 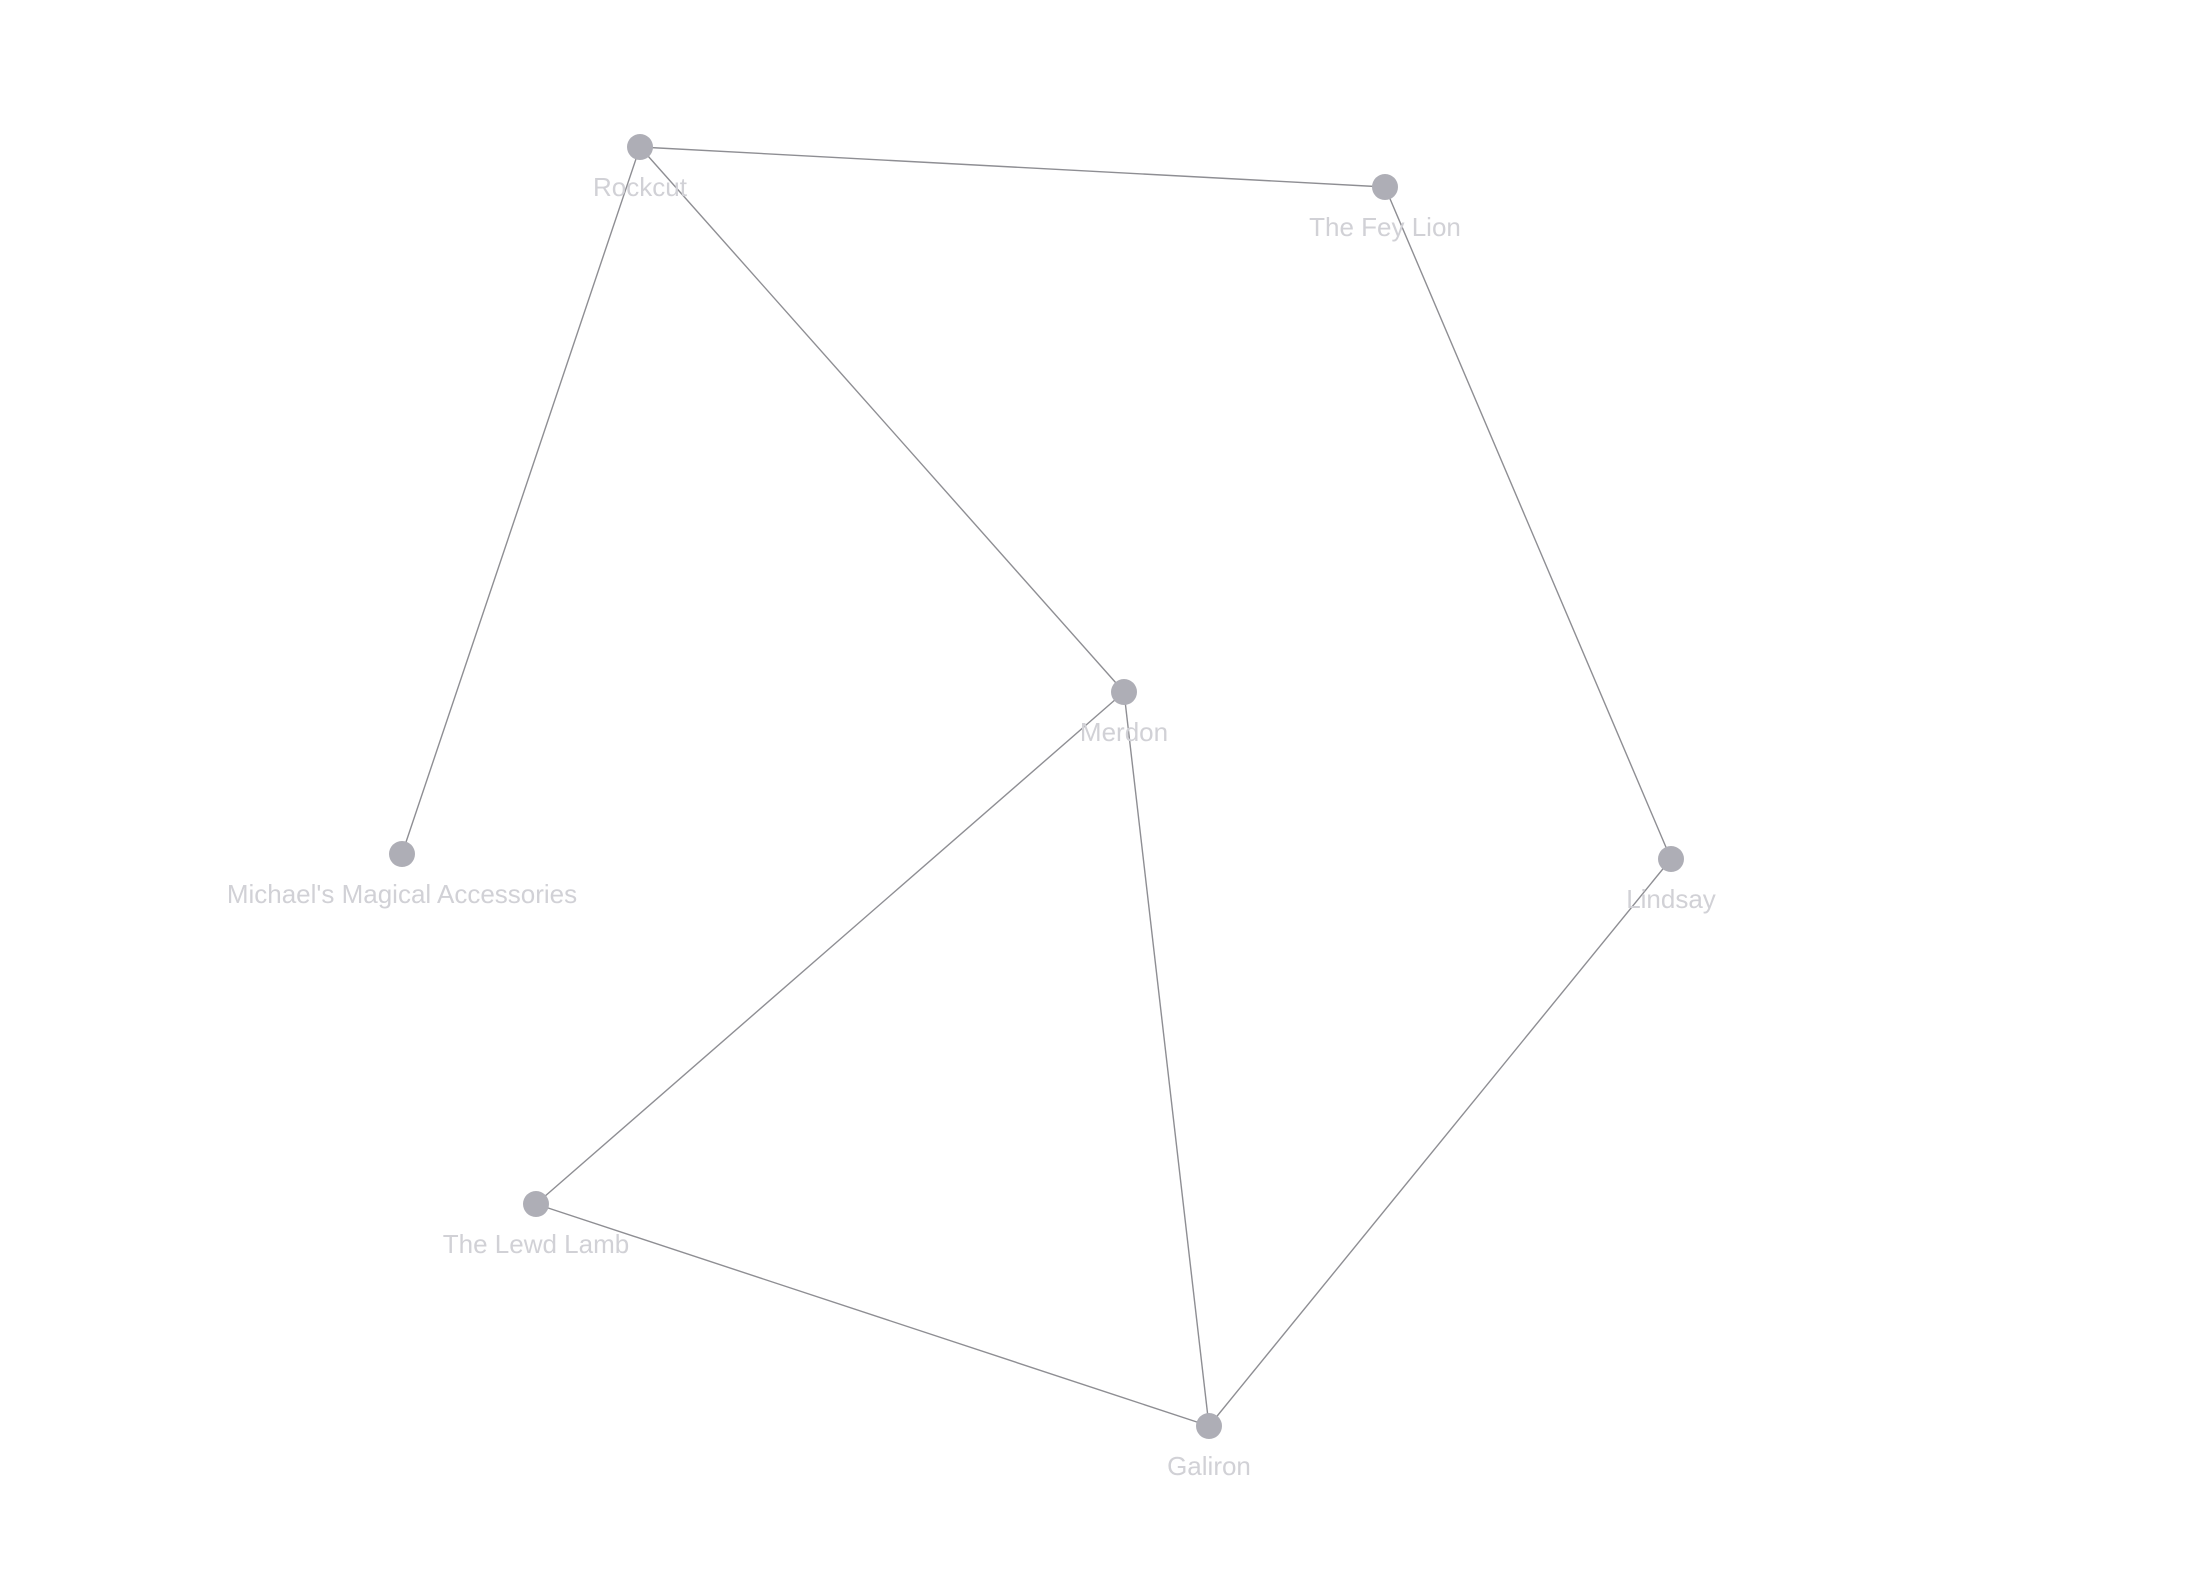 I want to click on node-rockcut, so click(x=640, y=147).